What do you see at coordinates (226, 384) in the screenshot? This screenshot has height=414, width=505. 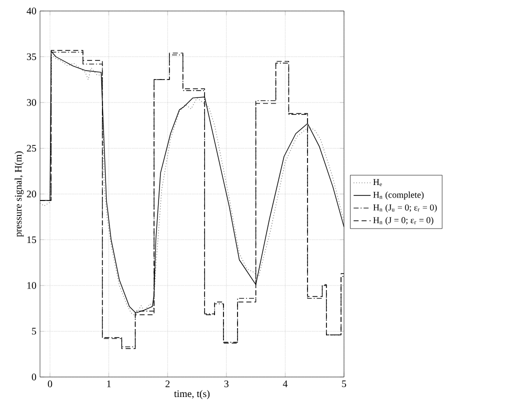 I see `x-tick-label: 3` at bounding box center [226, 384].